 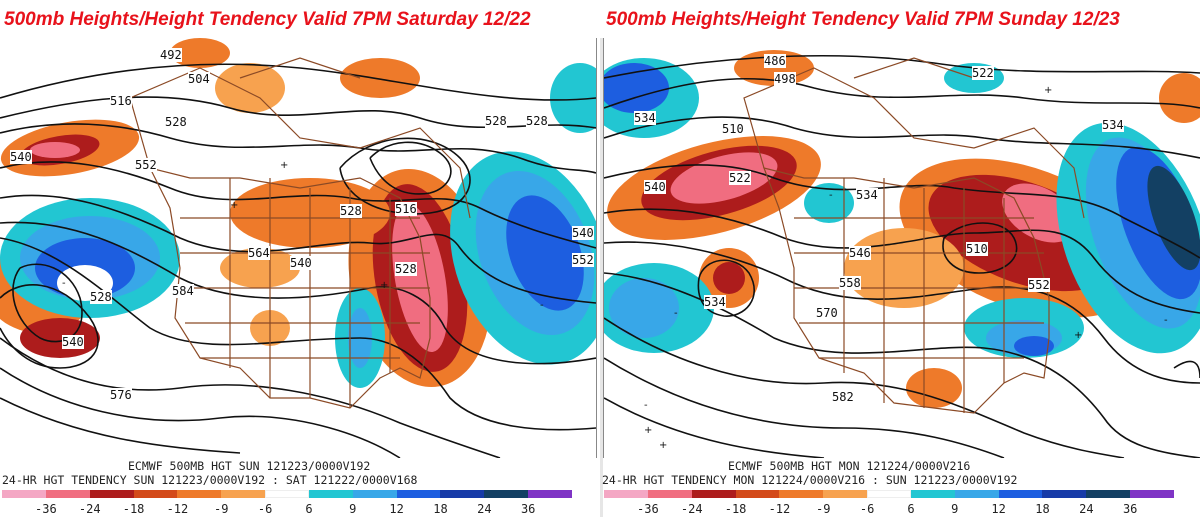 I want to click on contour-label: 576, so click(x=121, y=395).